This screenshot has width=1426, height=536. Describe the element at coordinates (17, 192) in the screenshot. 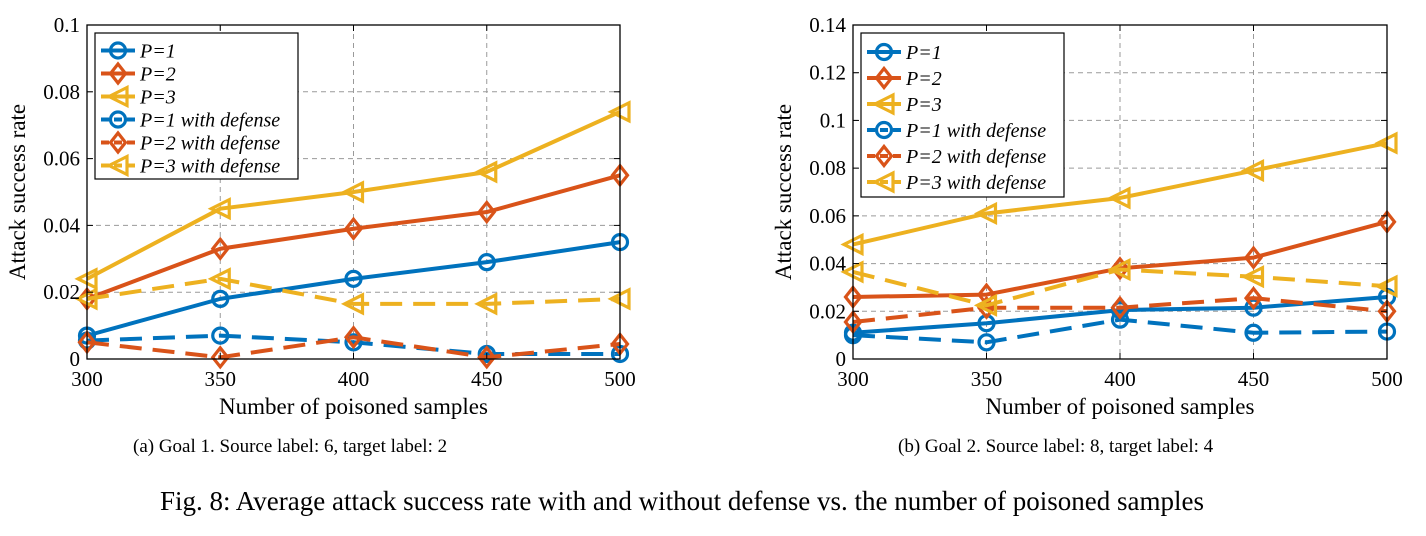

I see `y-axis-label-a: Attack success rate` at that location.